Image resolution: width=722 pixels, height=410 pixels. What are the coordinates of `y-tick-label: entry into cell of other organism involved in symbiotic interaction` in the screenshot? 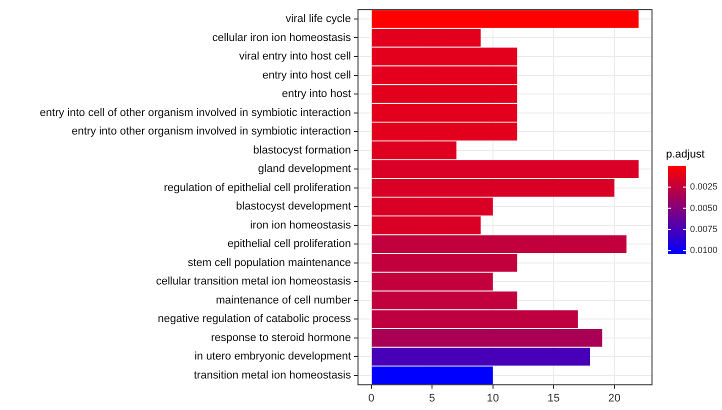 It's located at (195, 112).